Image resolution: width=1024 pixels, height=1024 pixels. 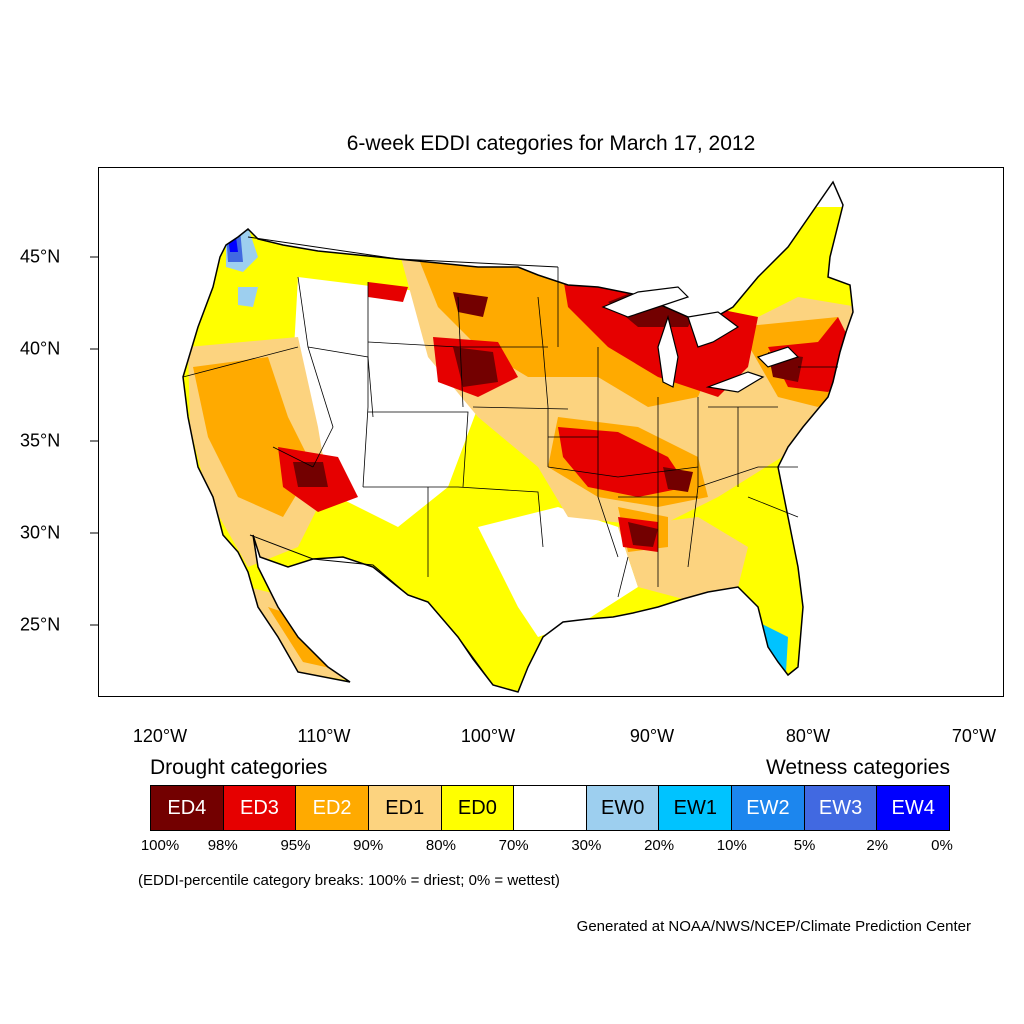 I want to click on legend-box-ed3: ED3, so click(x=260, y=808).